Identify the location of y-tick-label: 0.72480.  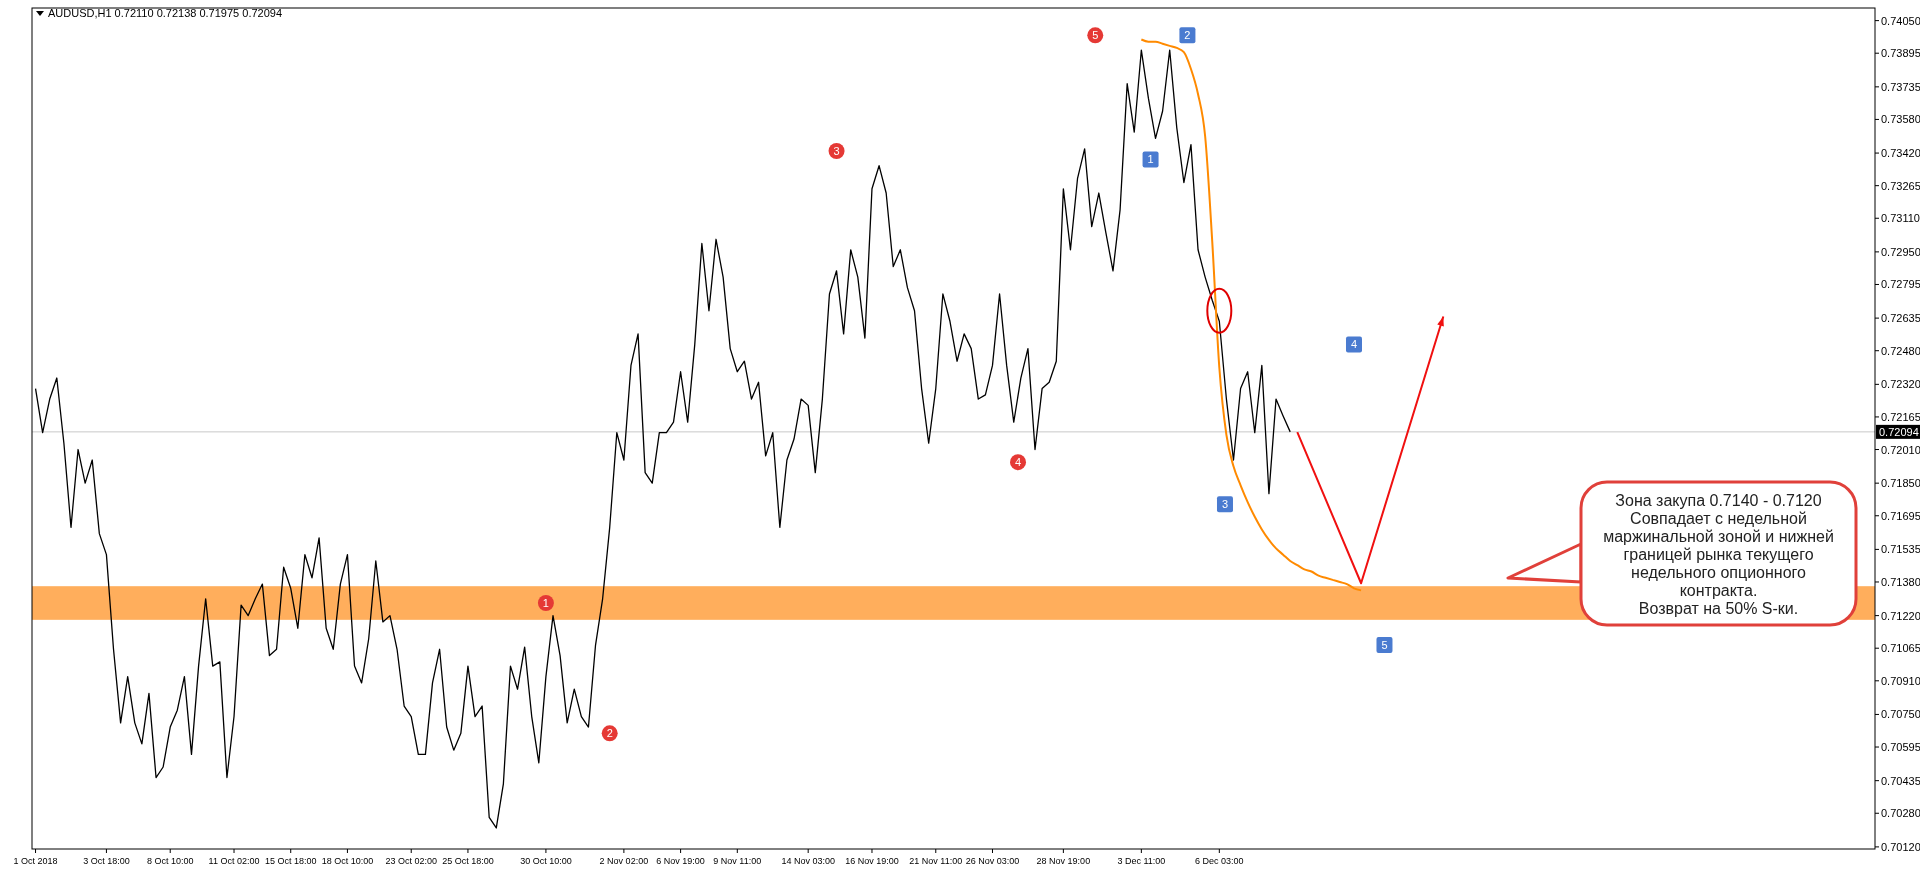
(1900, 350).